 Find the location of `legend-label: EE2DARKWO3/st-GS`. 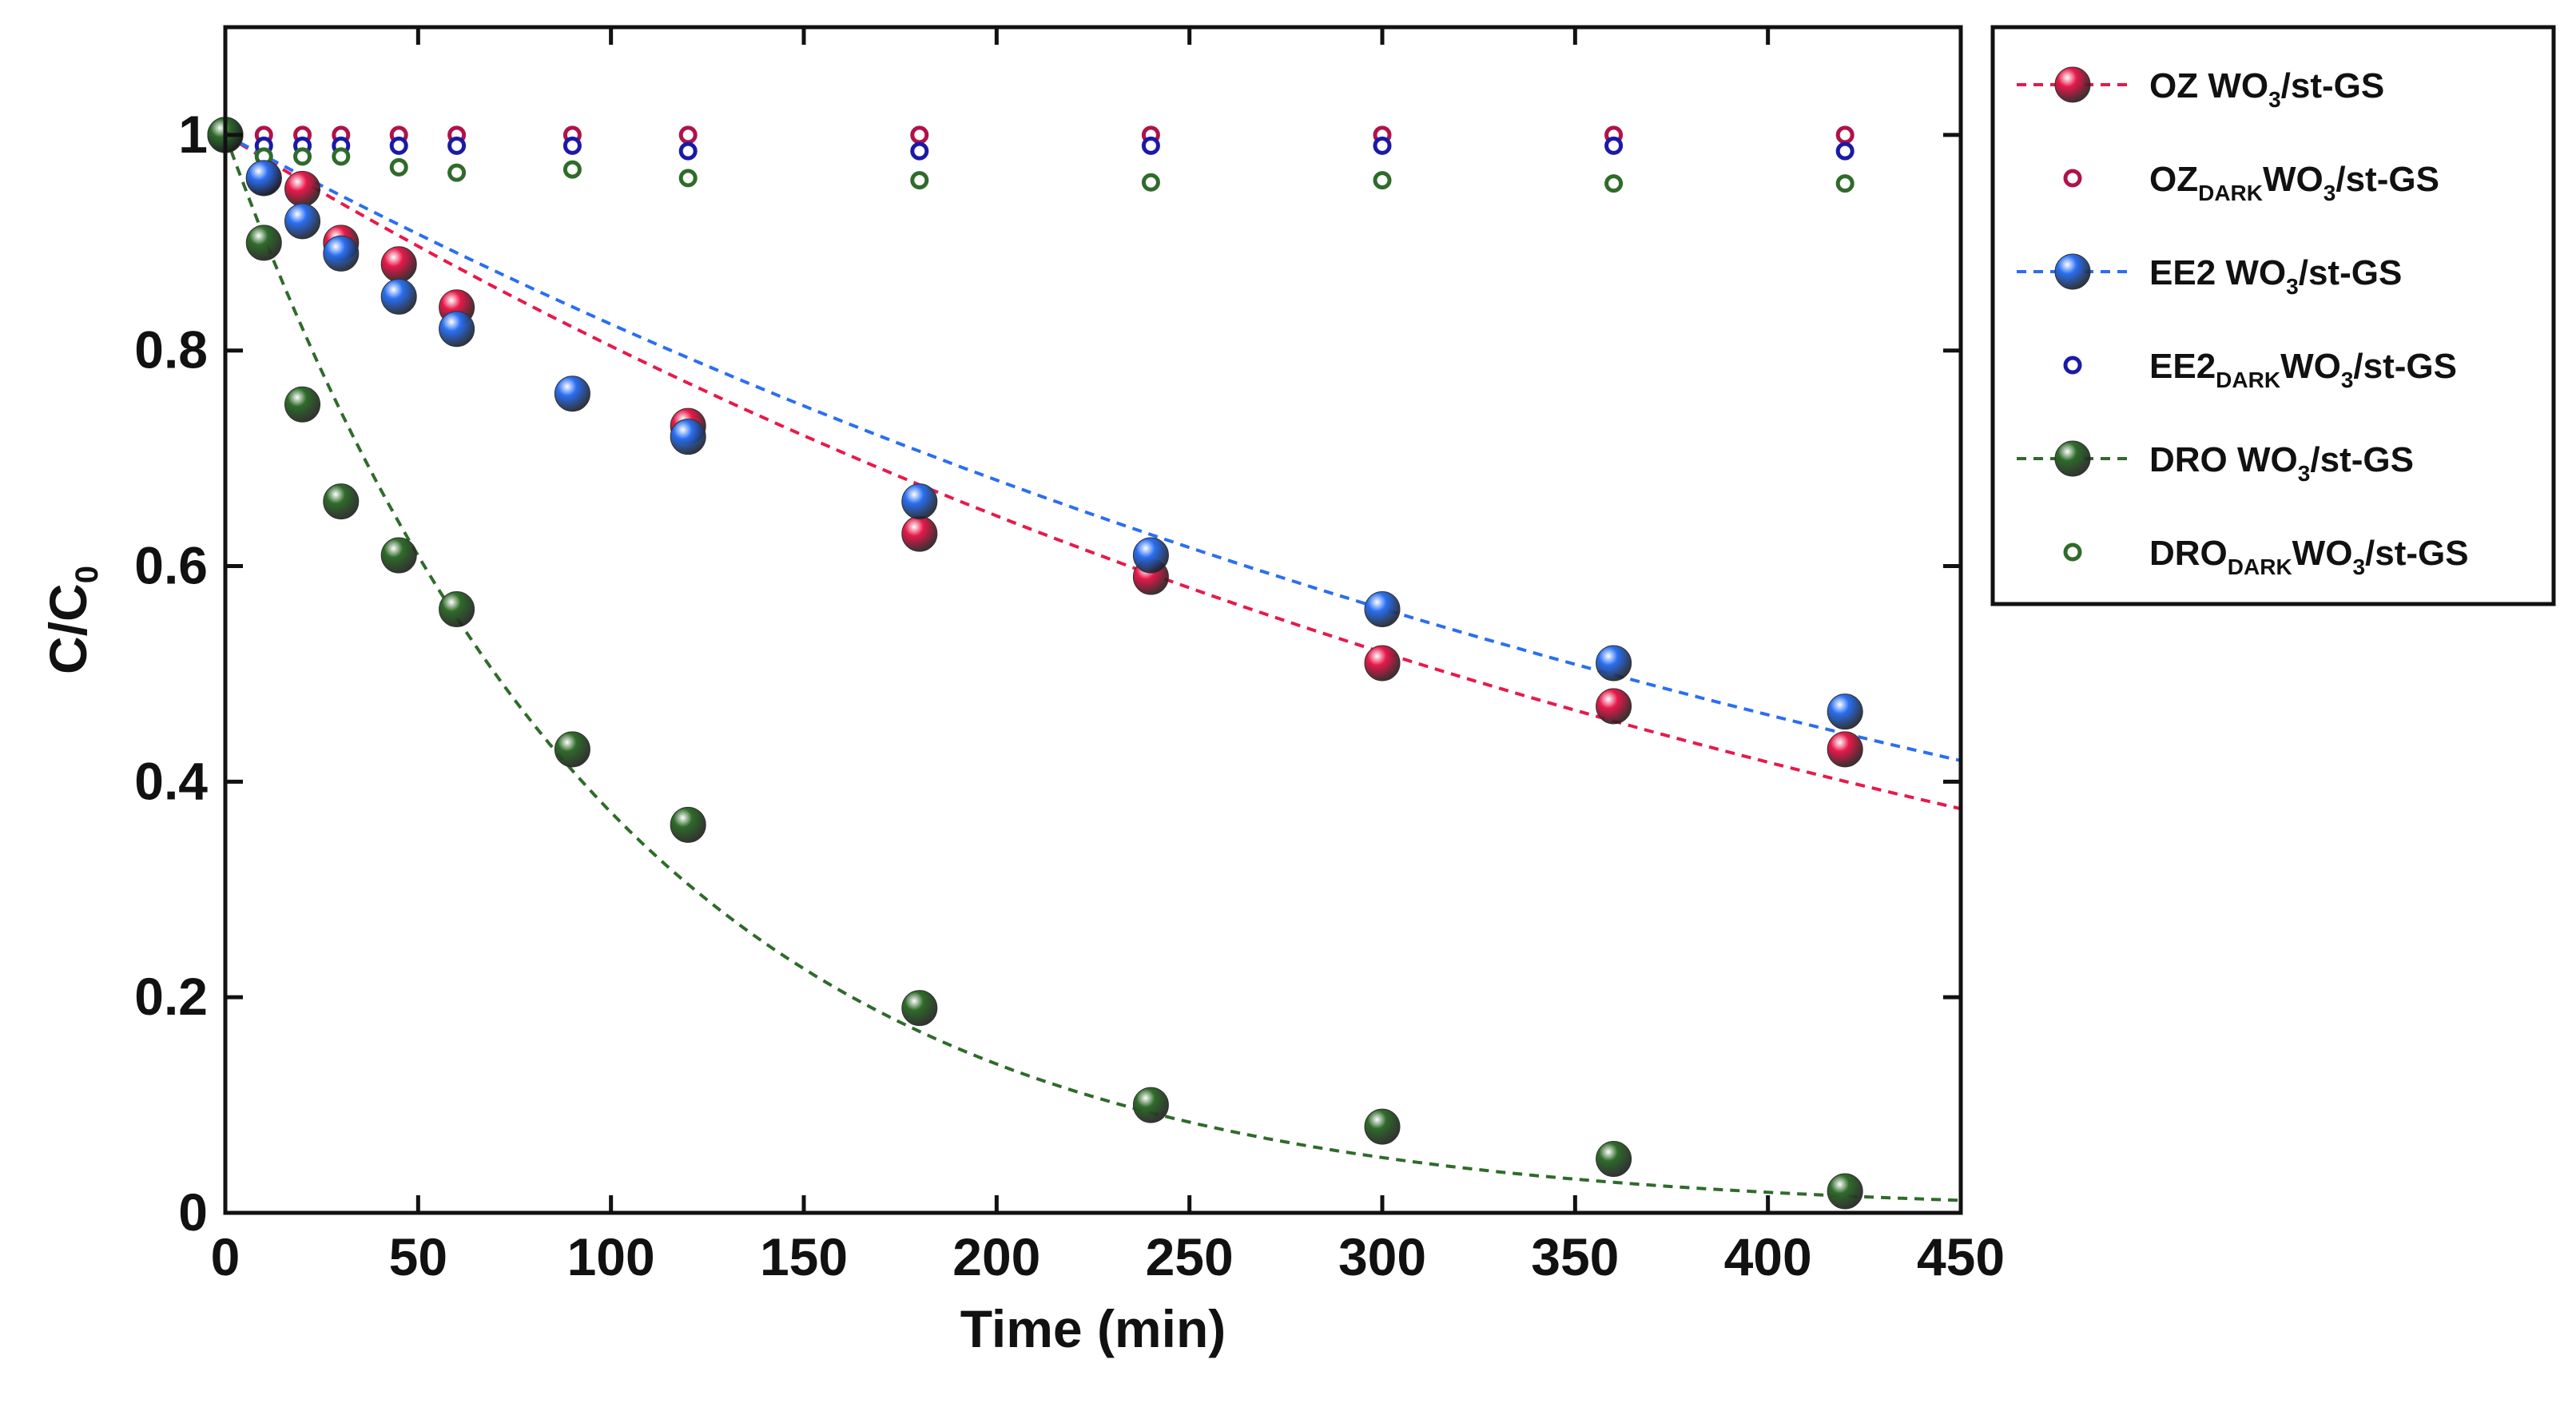

legend-label: EE2DARKWO3/st-GS is located at coordinates (2303, 369).